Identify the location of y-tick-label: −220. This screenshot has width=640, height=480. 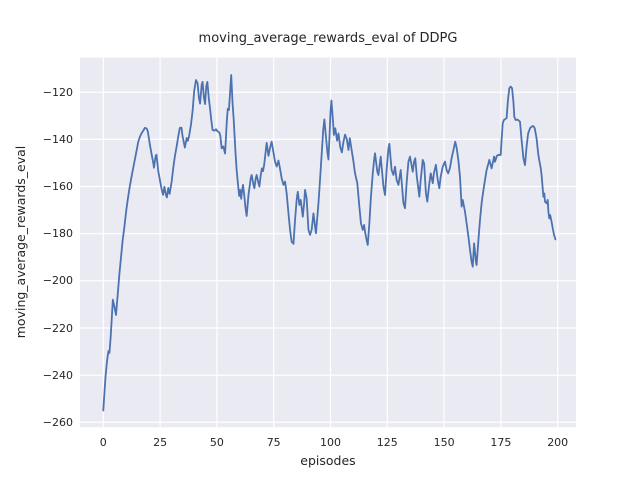
(57, 328).